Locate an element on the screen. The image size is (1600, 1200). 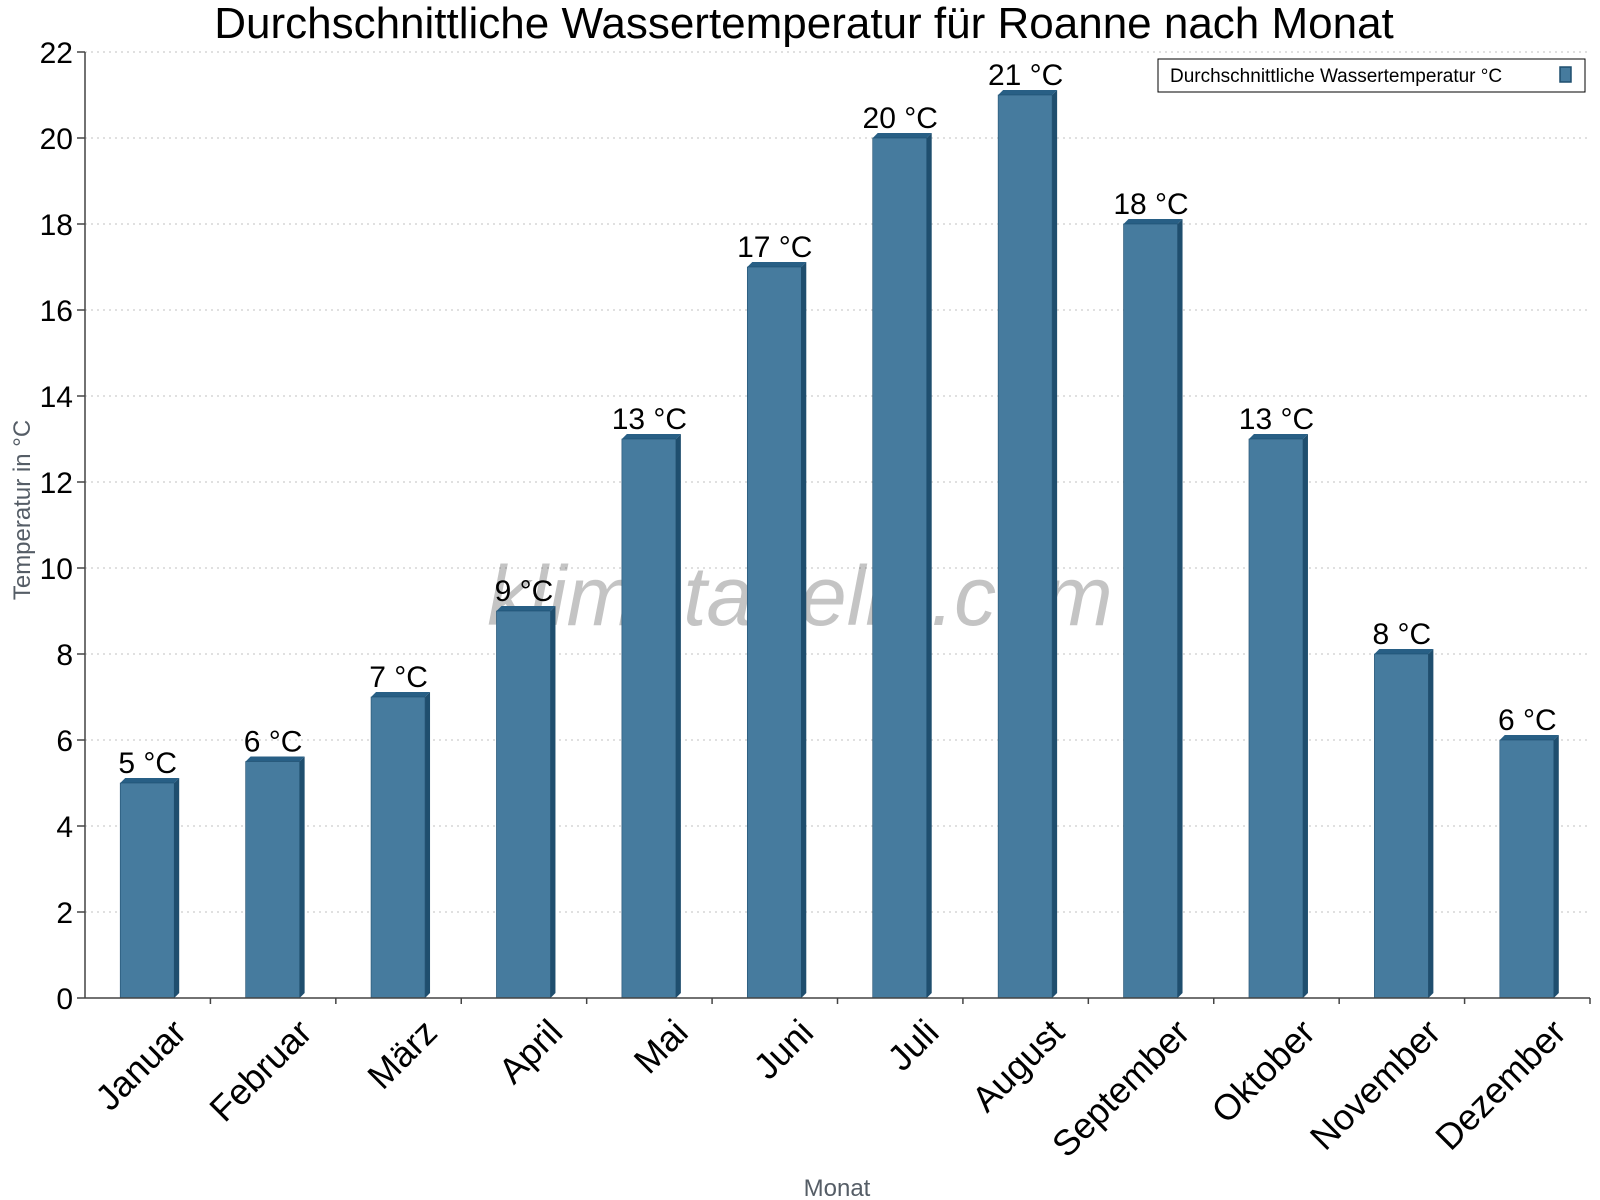
y-tick-label: 18 is located at coordinates (56, 225).